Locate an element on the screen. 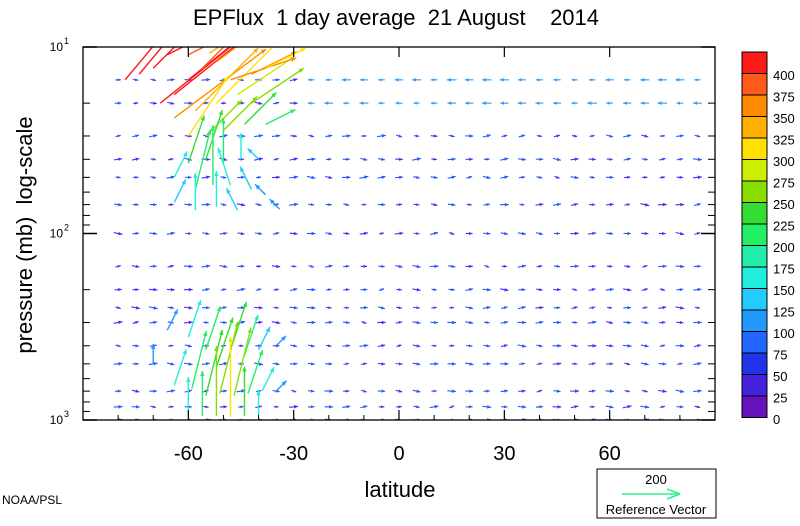 The height and width of the screenshot is (526, 800). y-tick-exponent: 1 is located at coordinates (66, 41).